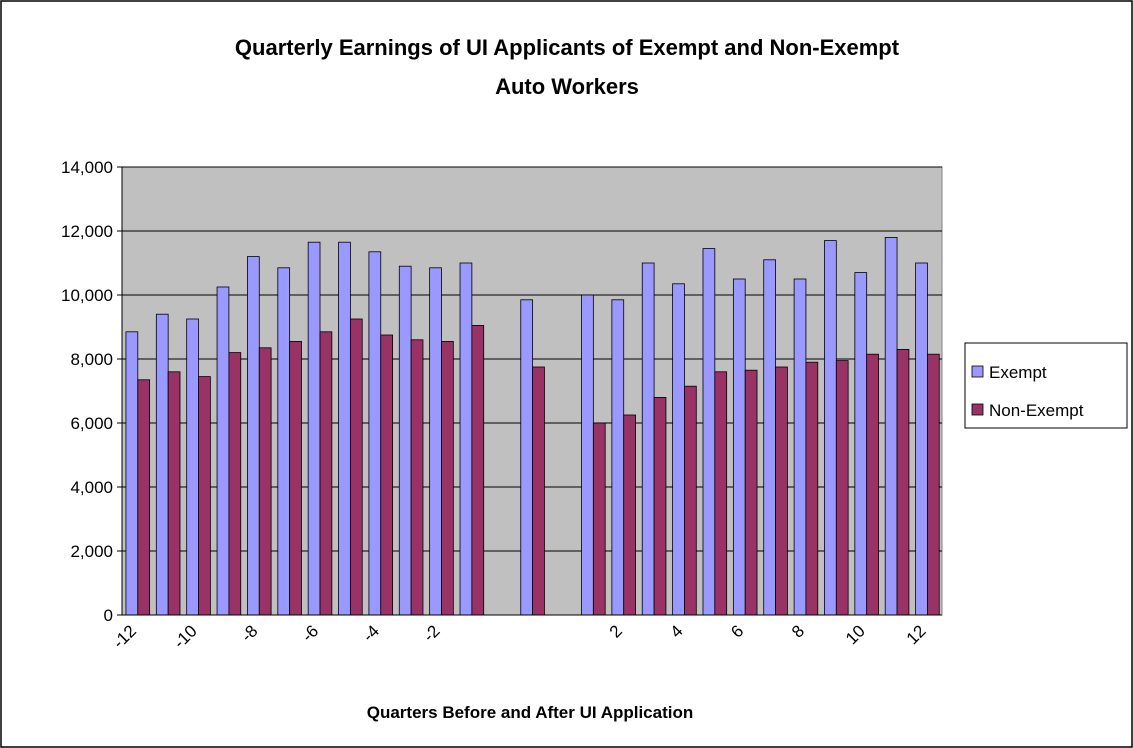  I want to click on y-tick-label: 14,000, so click(87, 167).